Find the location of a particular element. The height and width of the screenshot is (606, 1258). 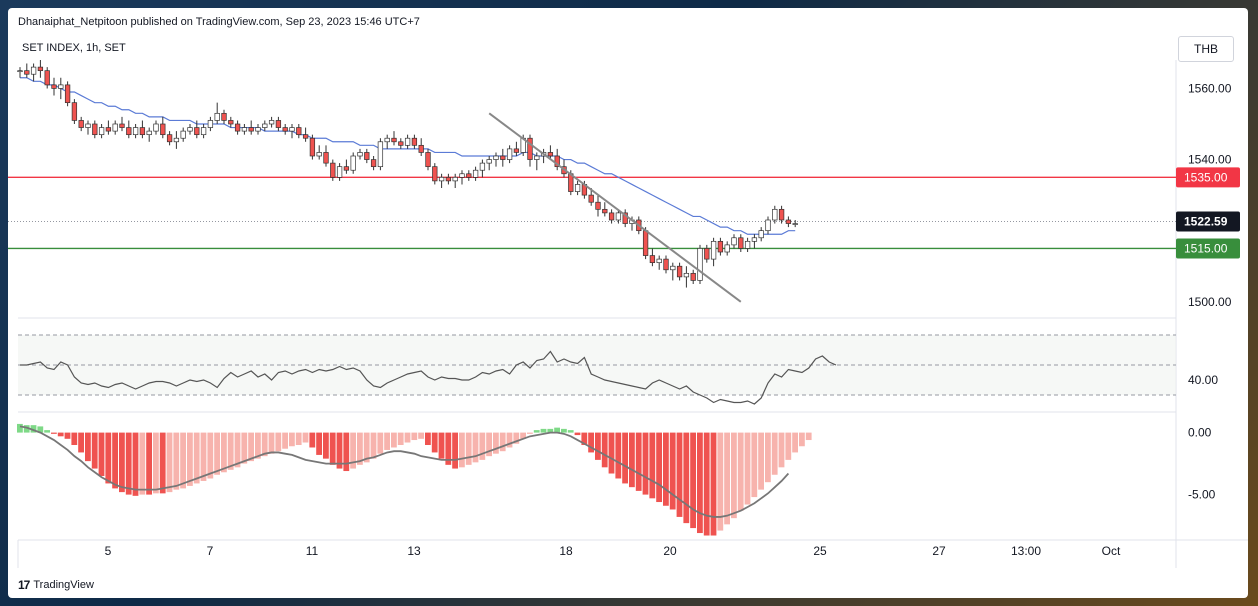

symbol-legend: SET INDEX, 1h, SET is located at coordinates (74, 48).